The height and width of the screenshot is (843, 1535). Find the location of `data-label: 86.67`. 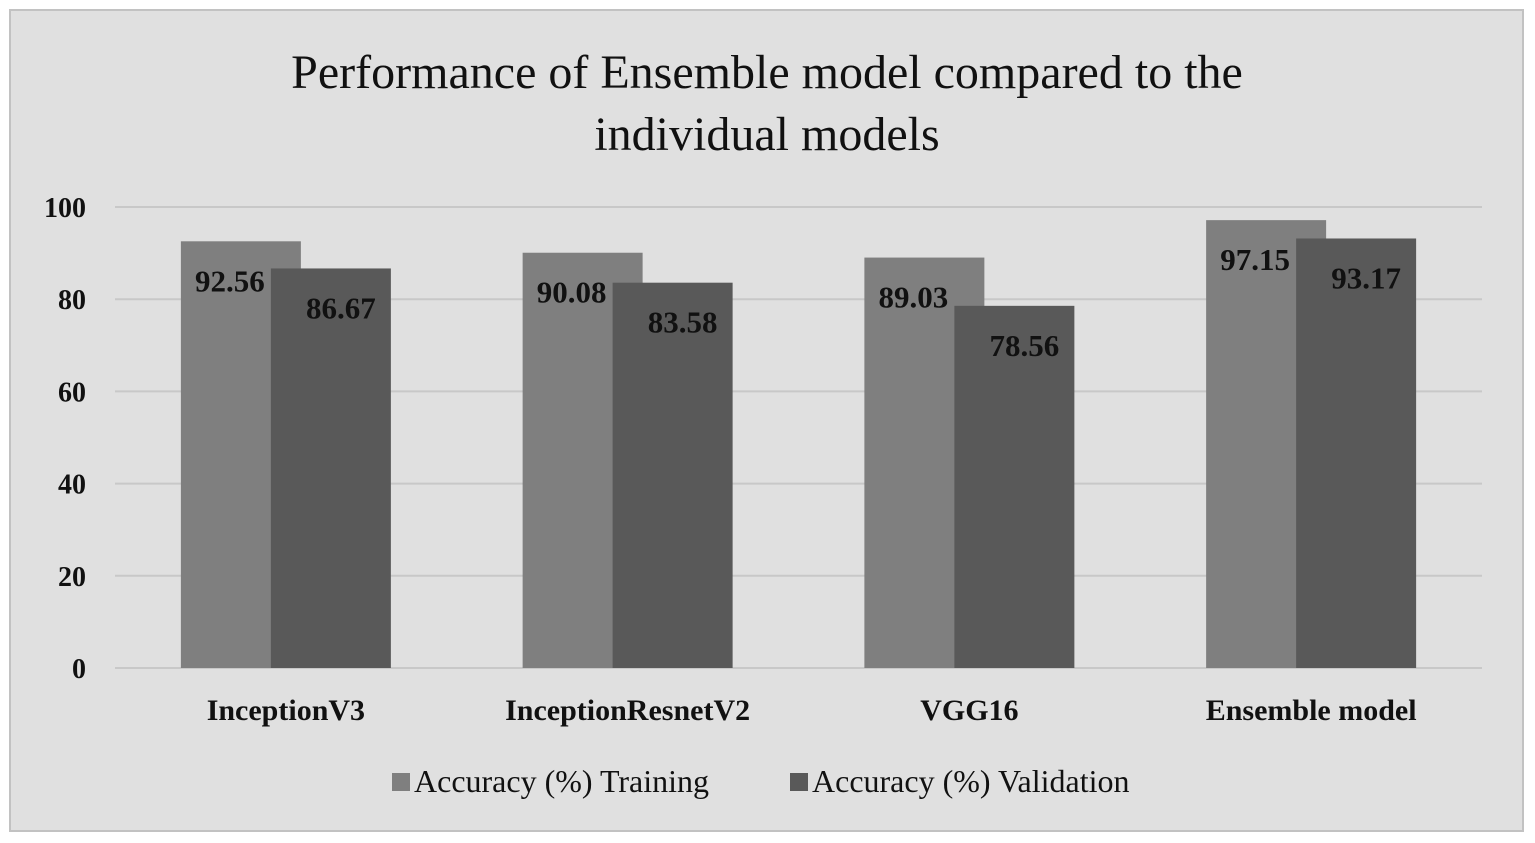

data-label: 86.67 is located at coordinates (341, 307).